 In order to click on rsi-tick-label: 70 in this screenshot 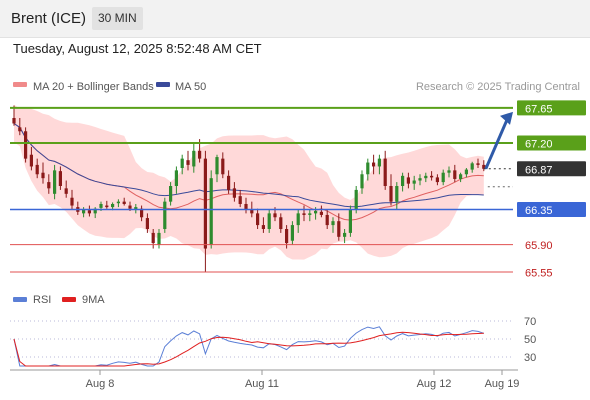, I will do `click(530, 322)`.